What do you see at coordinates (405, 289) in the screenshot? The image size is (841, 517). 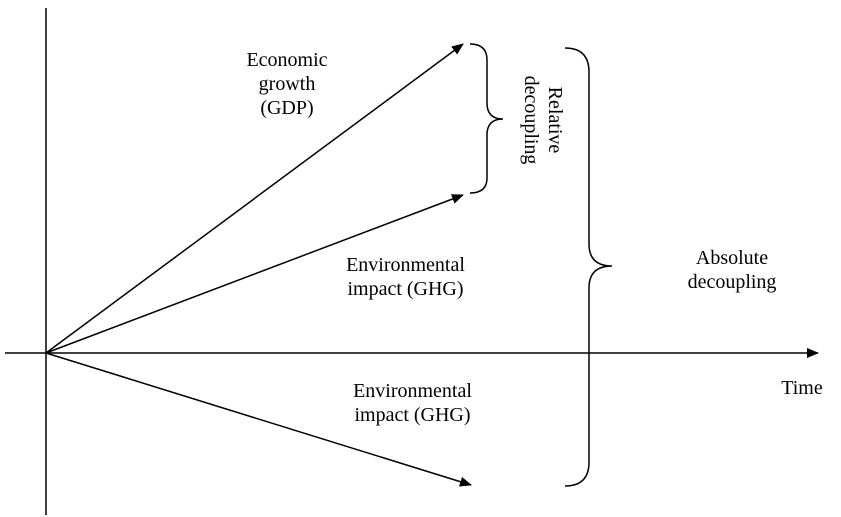 I see `ghg-relative-label-line-2: impact (GHG)` at bounding box center [405, 289].